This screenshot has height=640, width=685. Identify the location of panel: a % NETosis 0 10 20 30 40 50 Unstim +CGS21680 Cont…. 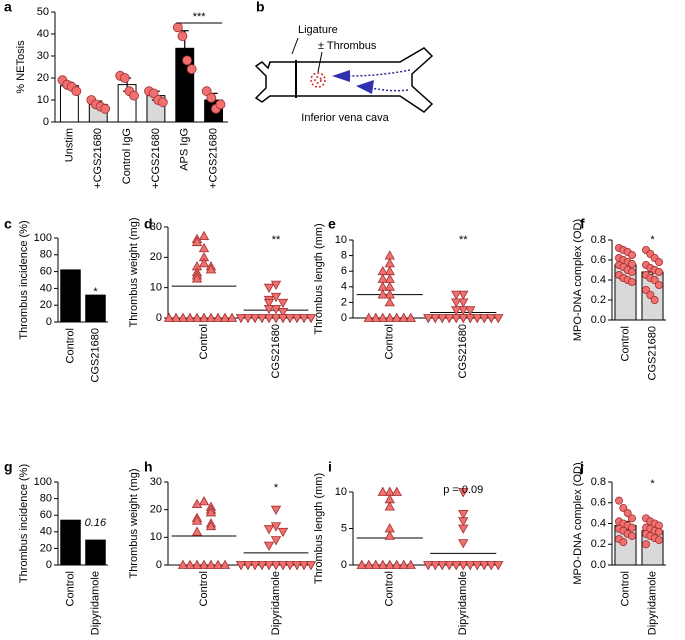
(116, 94).